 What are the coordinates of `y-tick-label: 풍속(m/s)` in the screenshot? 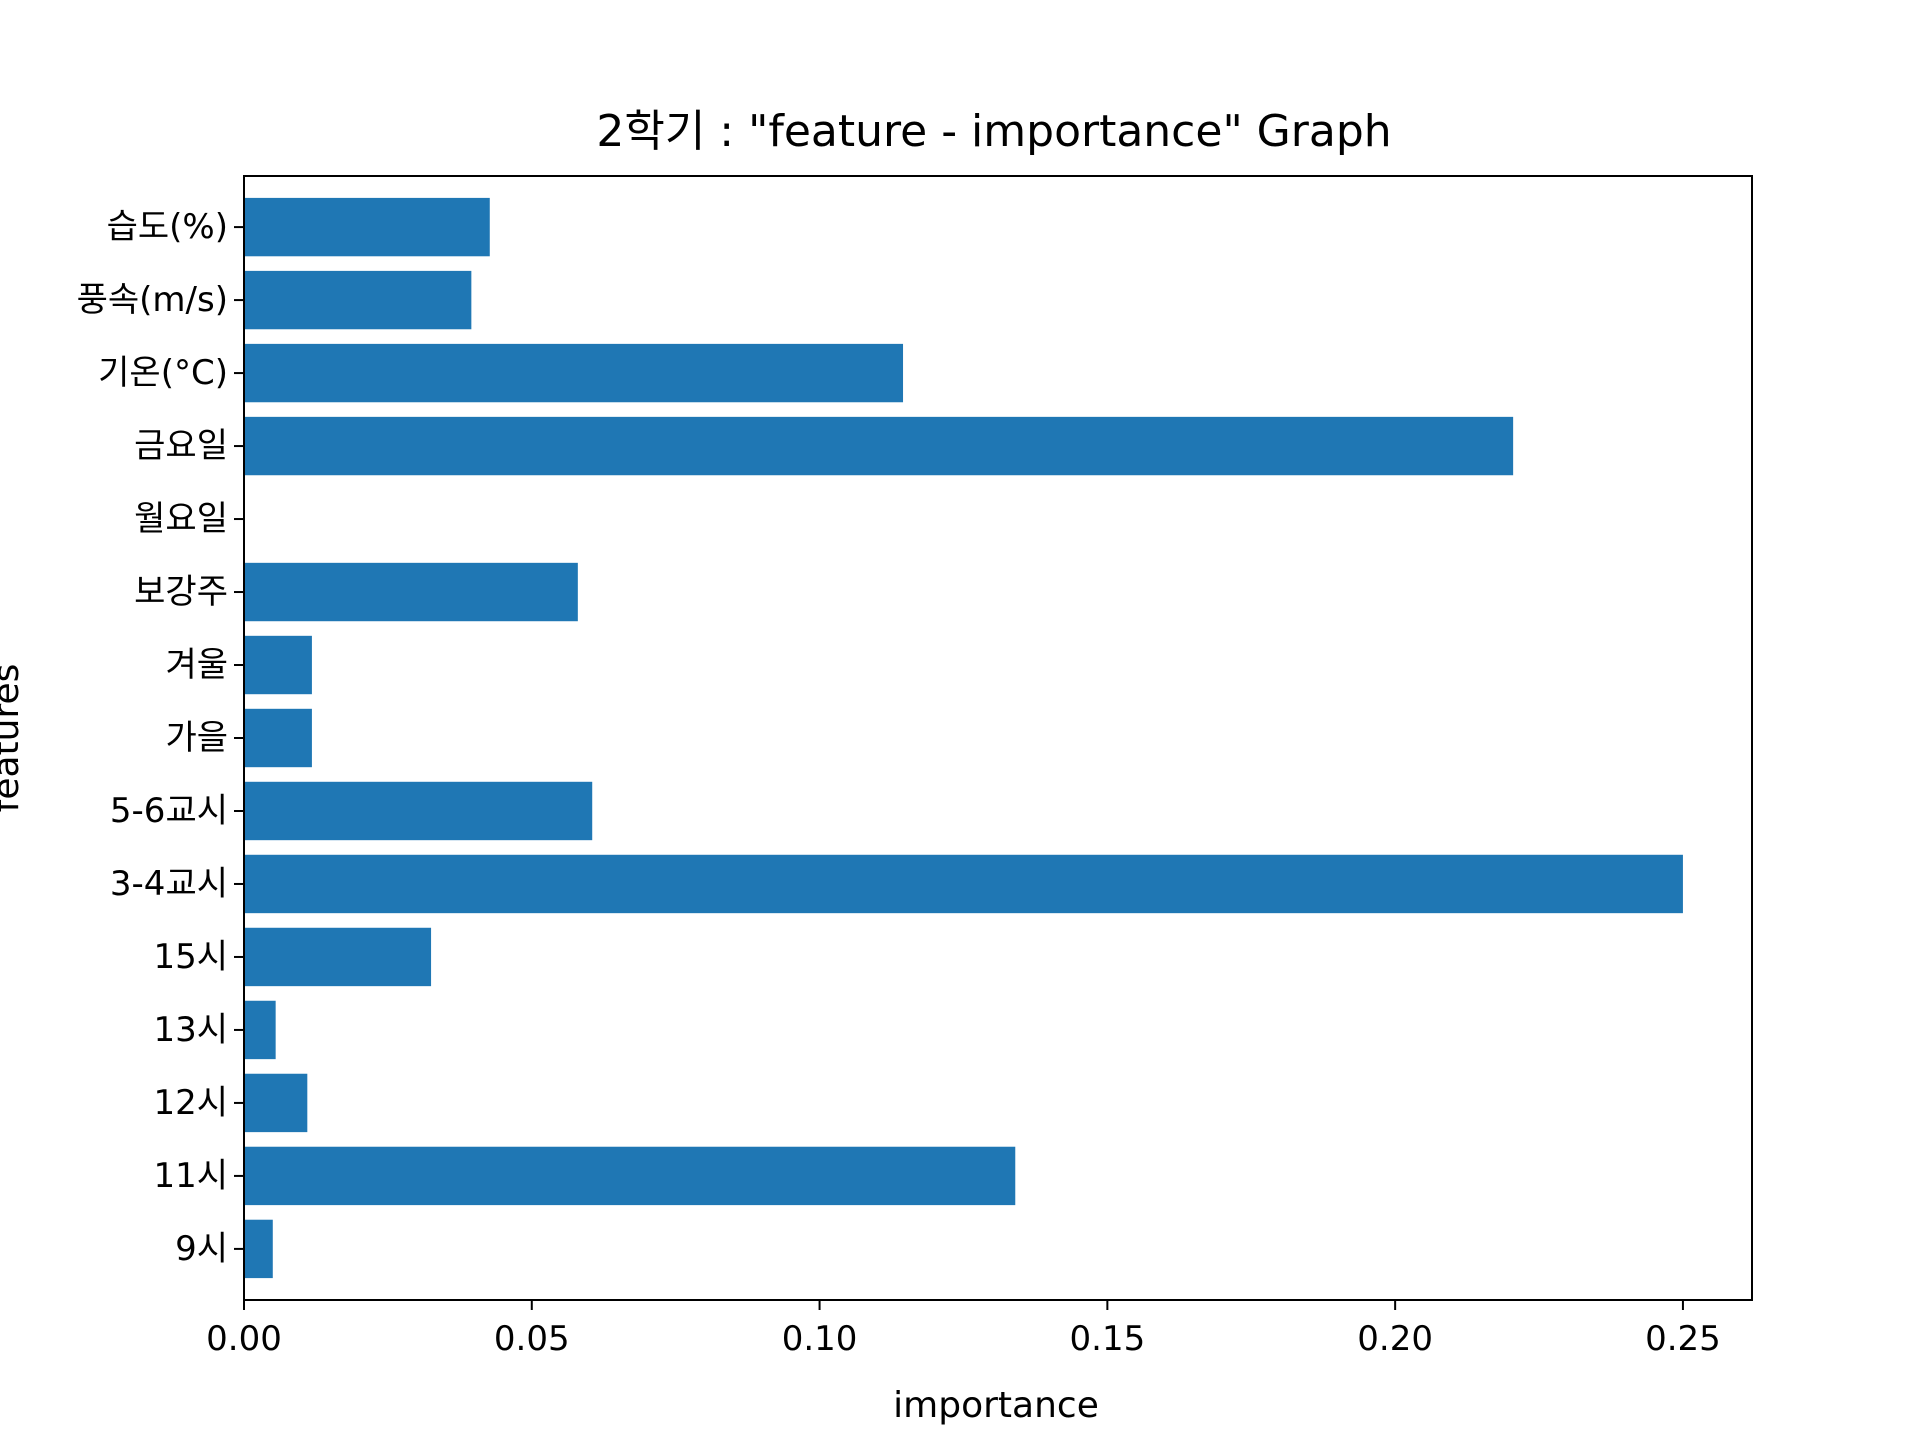 It's located at (152, 300).